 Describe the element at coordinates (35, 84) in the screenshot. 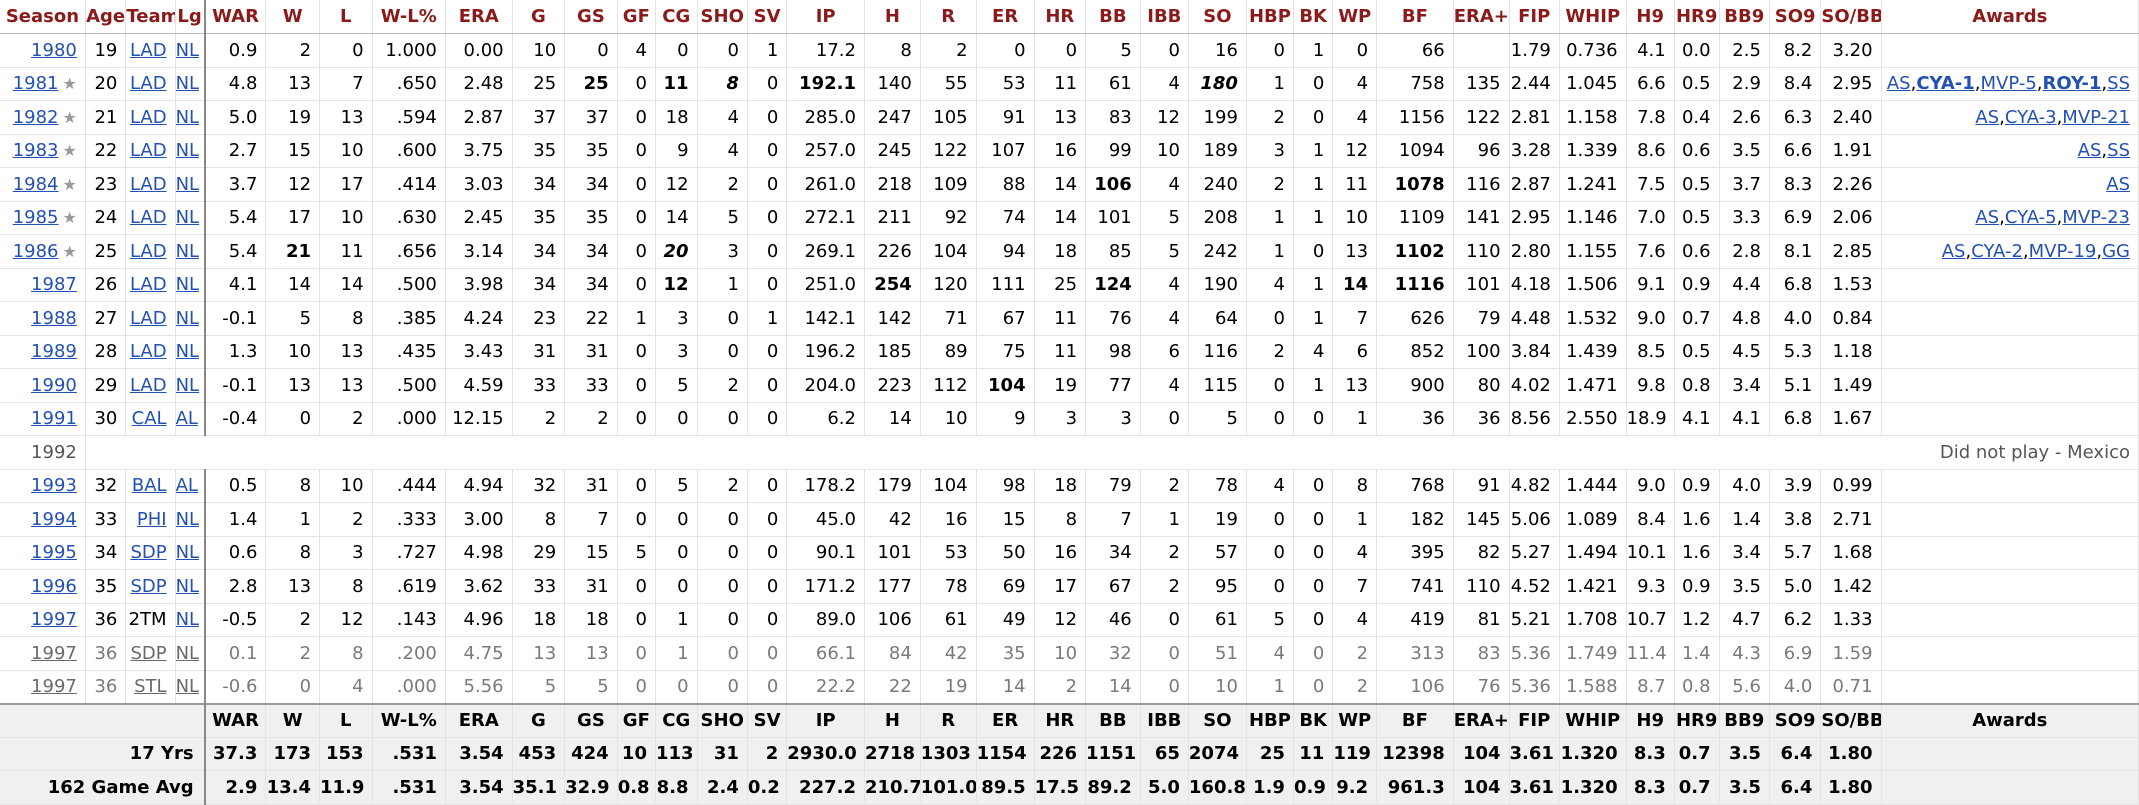

I see `season-link: 1981` at that location.